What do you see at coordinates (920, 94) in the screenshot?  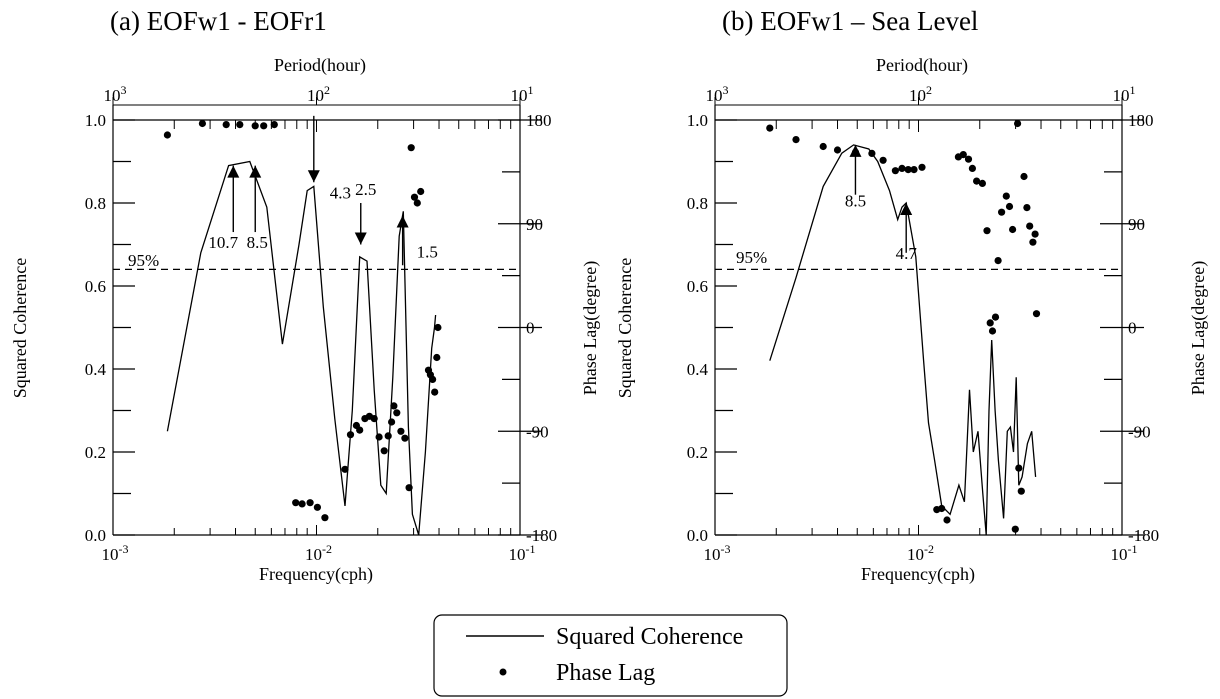 I see `period-tick-label: 10²` at bounding box center [920, 94].